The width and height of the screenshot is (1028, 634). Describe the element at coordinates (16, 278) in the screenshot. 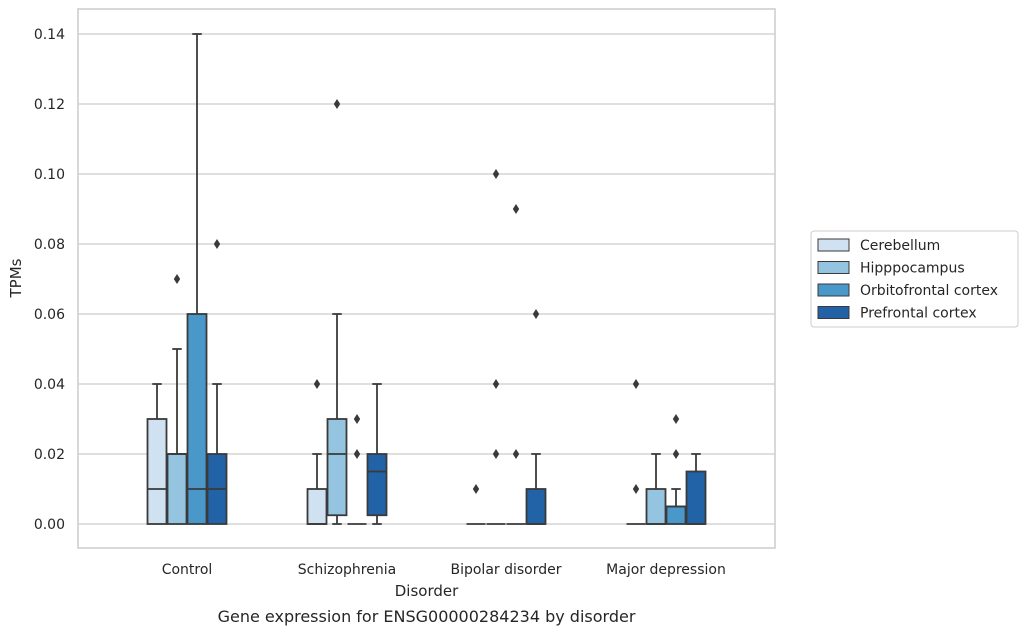

I see `y-axis-title: TPMs` at that location.